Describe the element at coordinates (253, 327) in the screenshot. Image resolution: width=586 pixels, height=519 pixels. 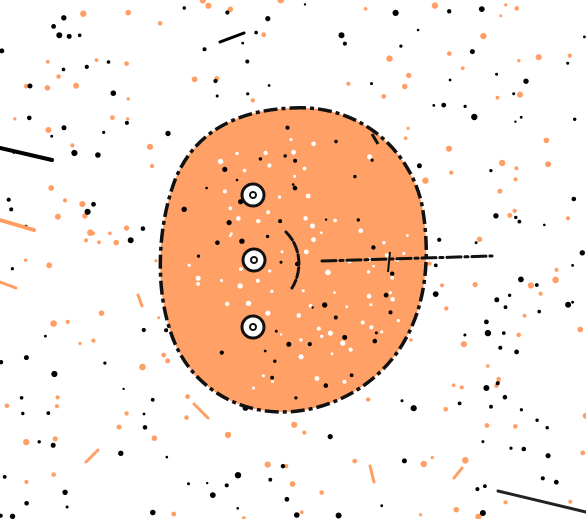
I see `eye-bottom` at that location.